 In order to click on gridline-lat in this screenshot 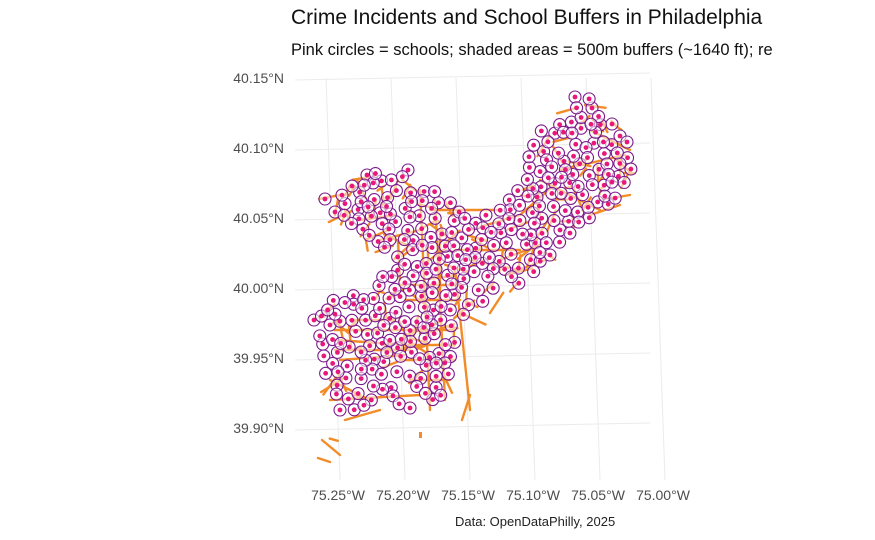, I will do `click(472, 76)`.